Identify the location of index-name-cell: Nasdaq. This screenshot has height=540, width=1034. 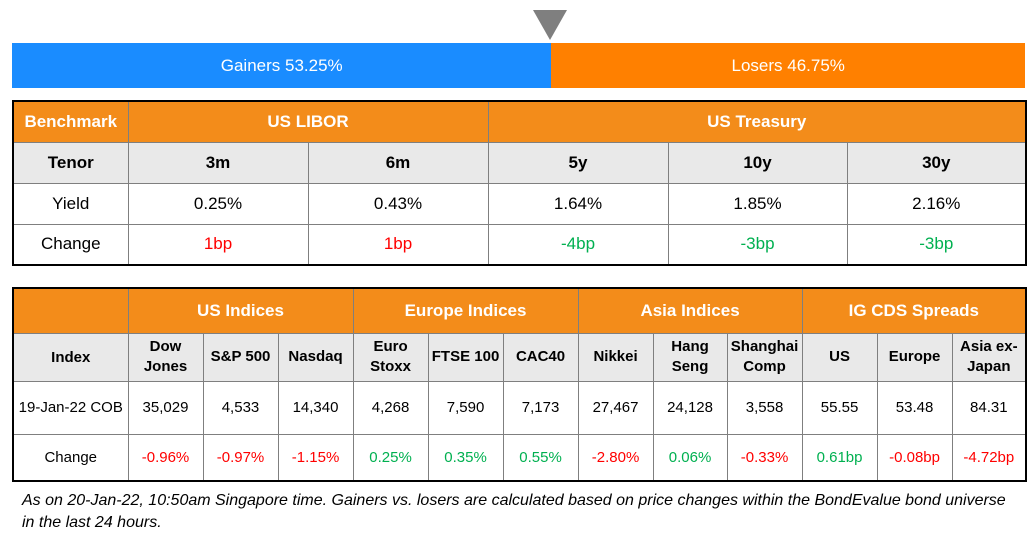
(315, 357).